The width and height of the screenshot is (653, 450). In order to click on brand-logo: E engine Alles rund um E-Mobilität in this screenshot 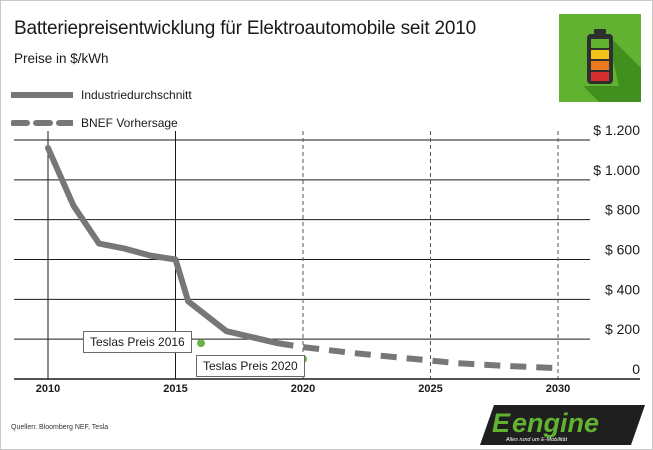, I will do `click(562, 425)`.